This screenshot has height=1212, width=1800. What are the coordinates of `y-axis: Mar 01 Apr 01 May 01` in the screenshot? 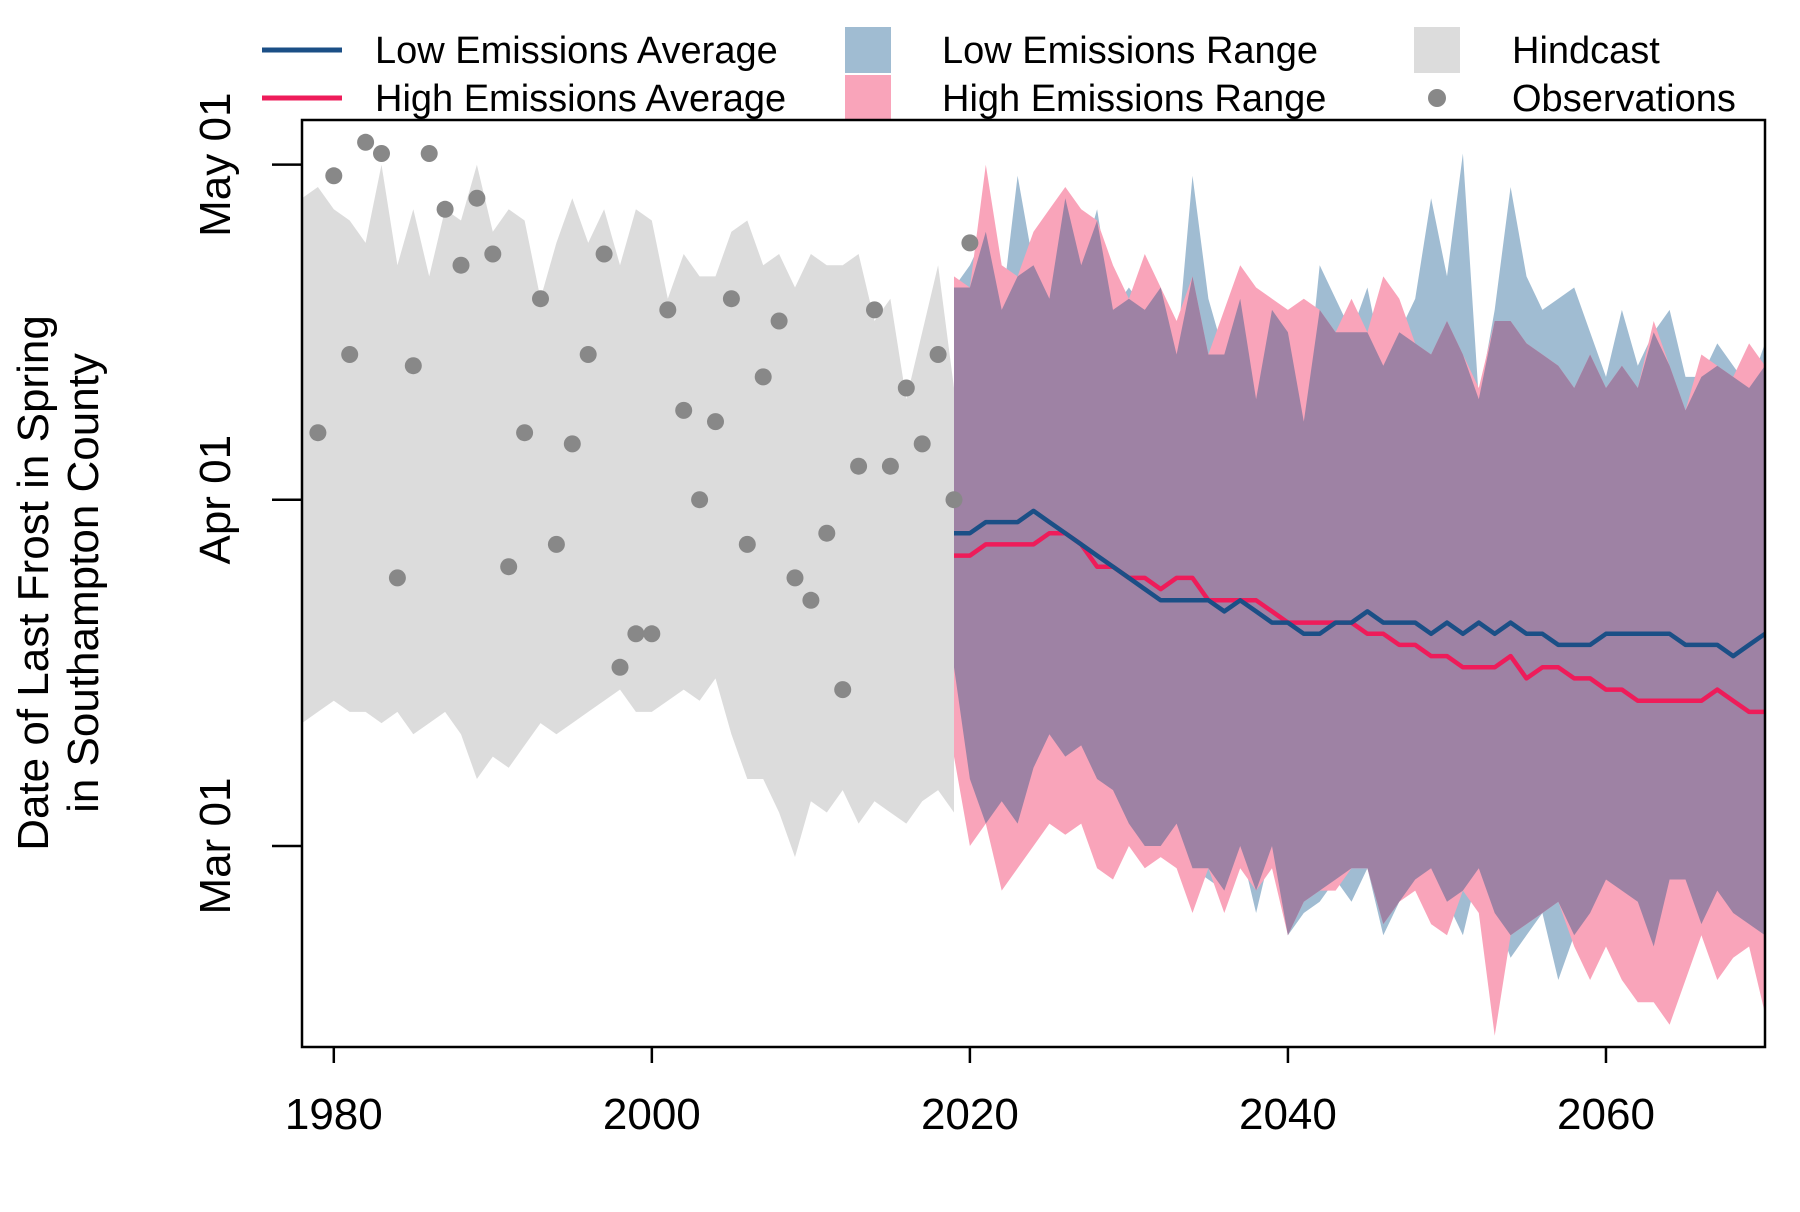 It's located at (246, 504).